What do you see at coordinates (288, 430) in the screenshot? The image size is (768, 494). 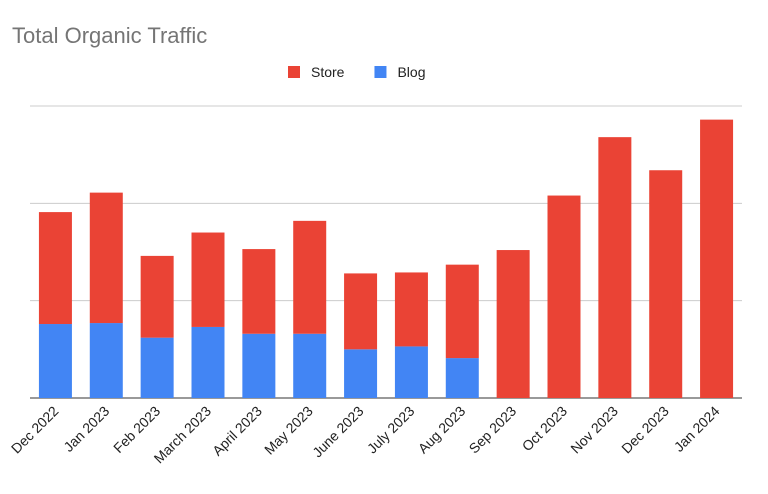 I see `x-tick-label: May 2023` at bounding box center [288, 430].